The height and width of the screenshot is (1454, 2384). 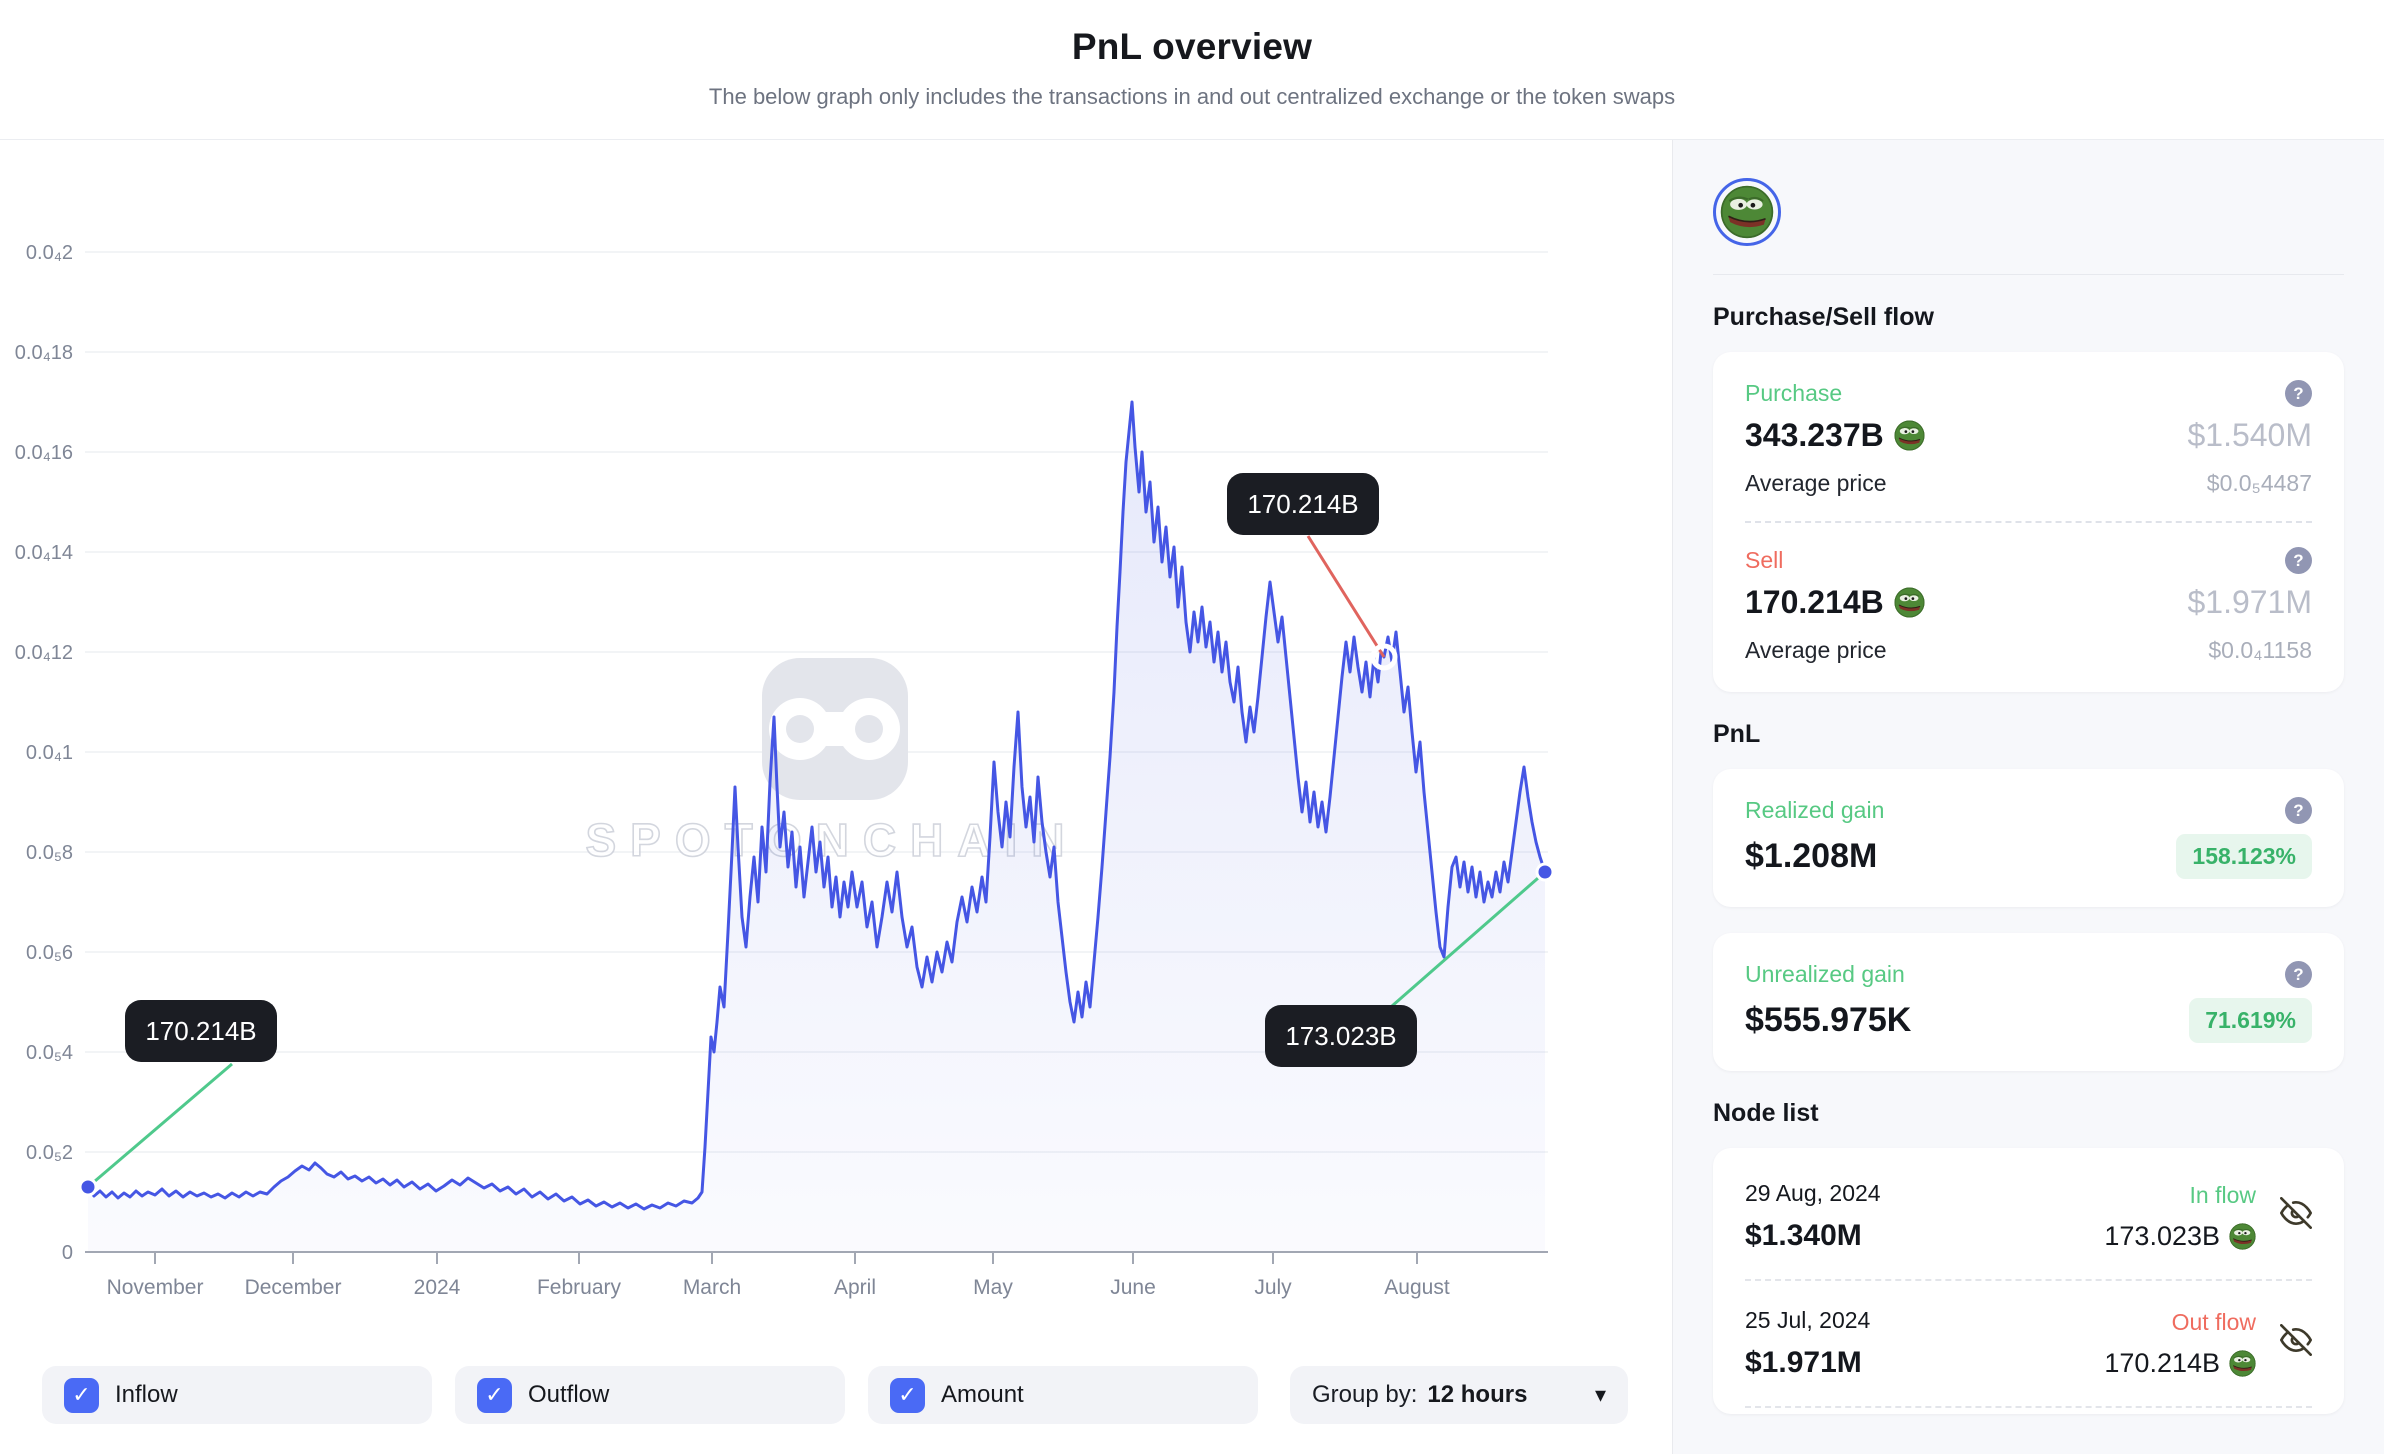 I want to click on sell-avg-label: Average price, so click(x=1816, y=650).